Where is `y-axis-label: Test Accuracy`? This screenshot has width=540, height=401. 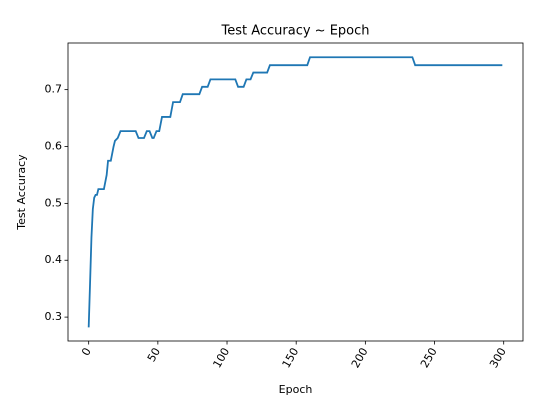
y-axis-label: Test Accuracy is located at coordinates (21, 192).